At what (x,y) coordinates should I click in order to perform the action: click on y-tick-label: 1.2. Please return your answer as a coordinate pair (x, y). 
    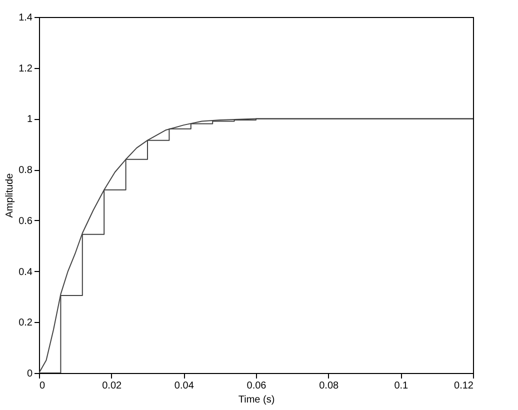
    Looking at the image, I should click on (25, 68).